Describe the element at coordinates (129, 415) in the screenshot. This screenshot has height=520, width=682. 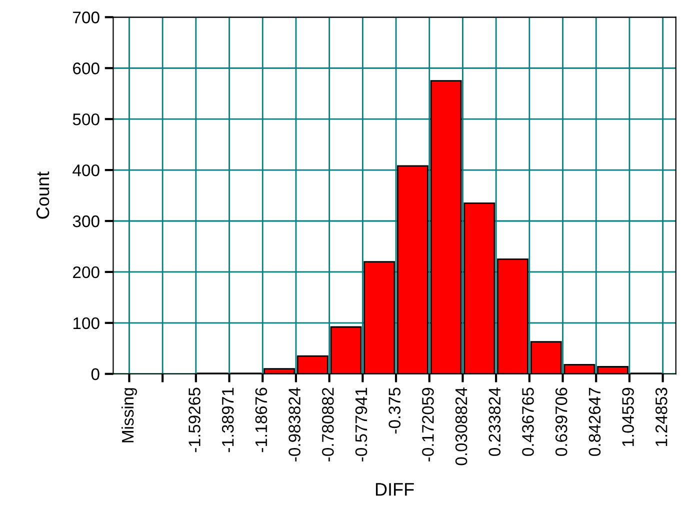
I see `x-tick-label: Missing` at that location.